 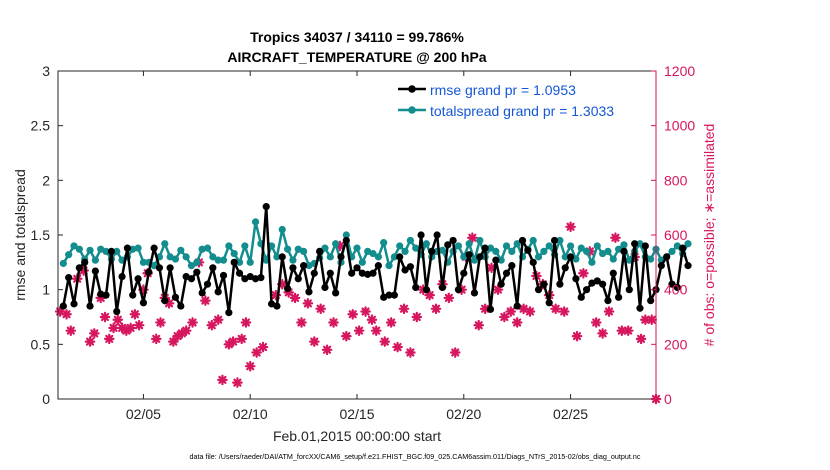 What do you see at coordinates (676, 344) in the screenshot?
I see `y-right-tick-label: 200` at bounding box center [676, 344].